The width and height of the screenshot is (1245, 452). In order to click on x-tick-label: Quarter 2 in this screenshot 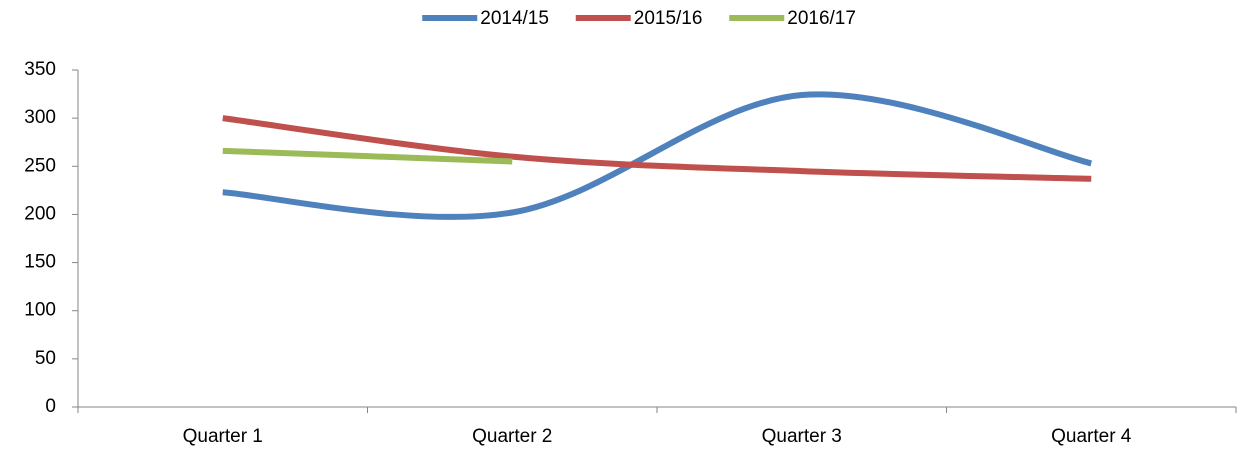, I will do `click(512, 436)`.